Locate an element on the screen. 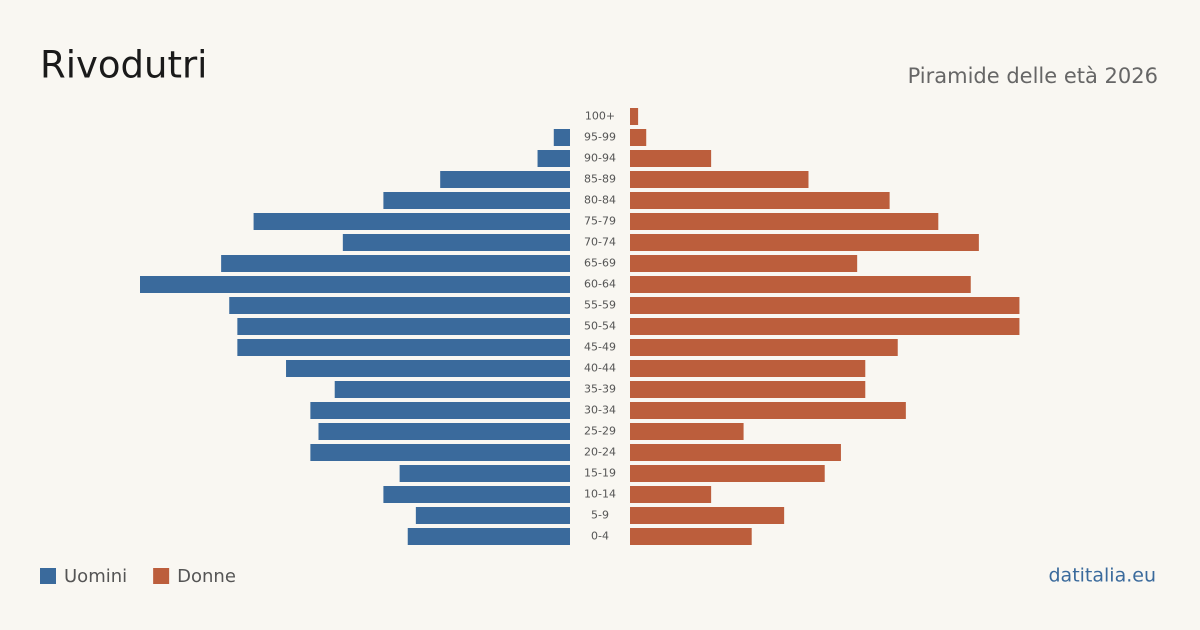 The width and height of the screenshot is (1200, 630). category-label: 50-54 is located at coordinates (600, 326).